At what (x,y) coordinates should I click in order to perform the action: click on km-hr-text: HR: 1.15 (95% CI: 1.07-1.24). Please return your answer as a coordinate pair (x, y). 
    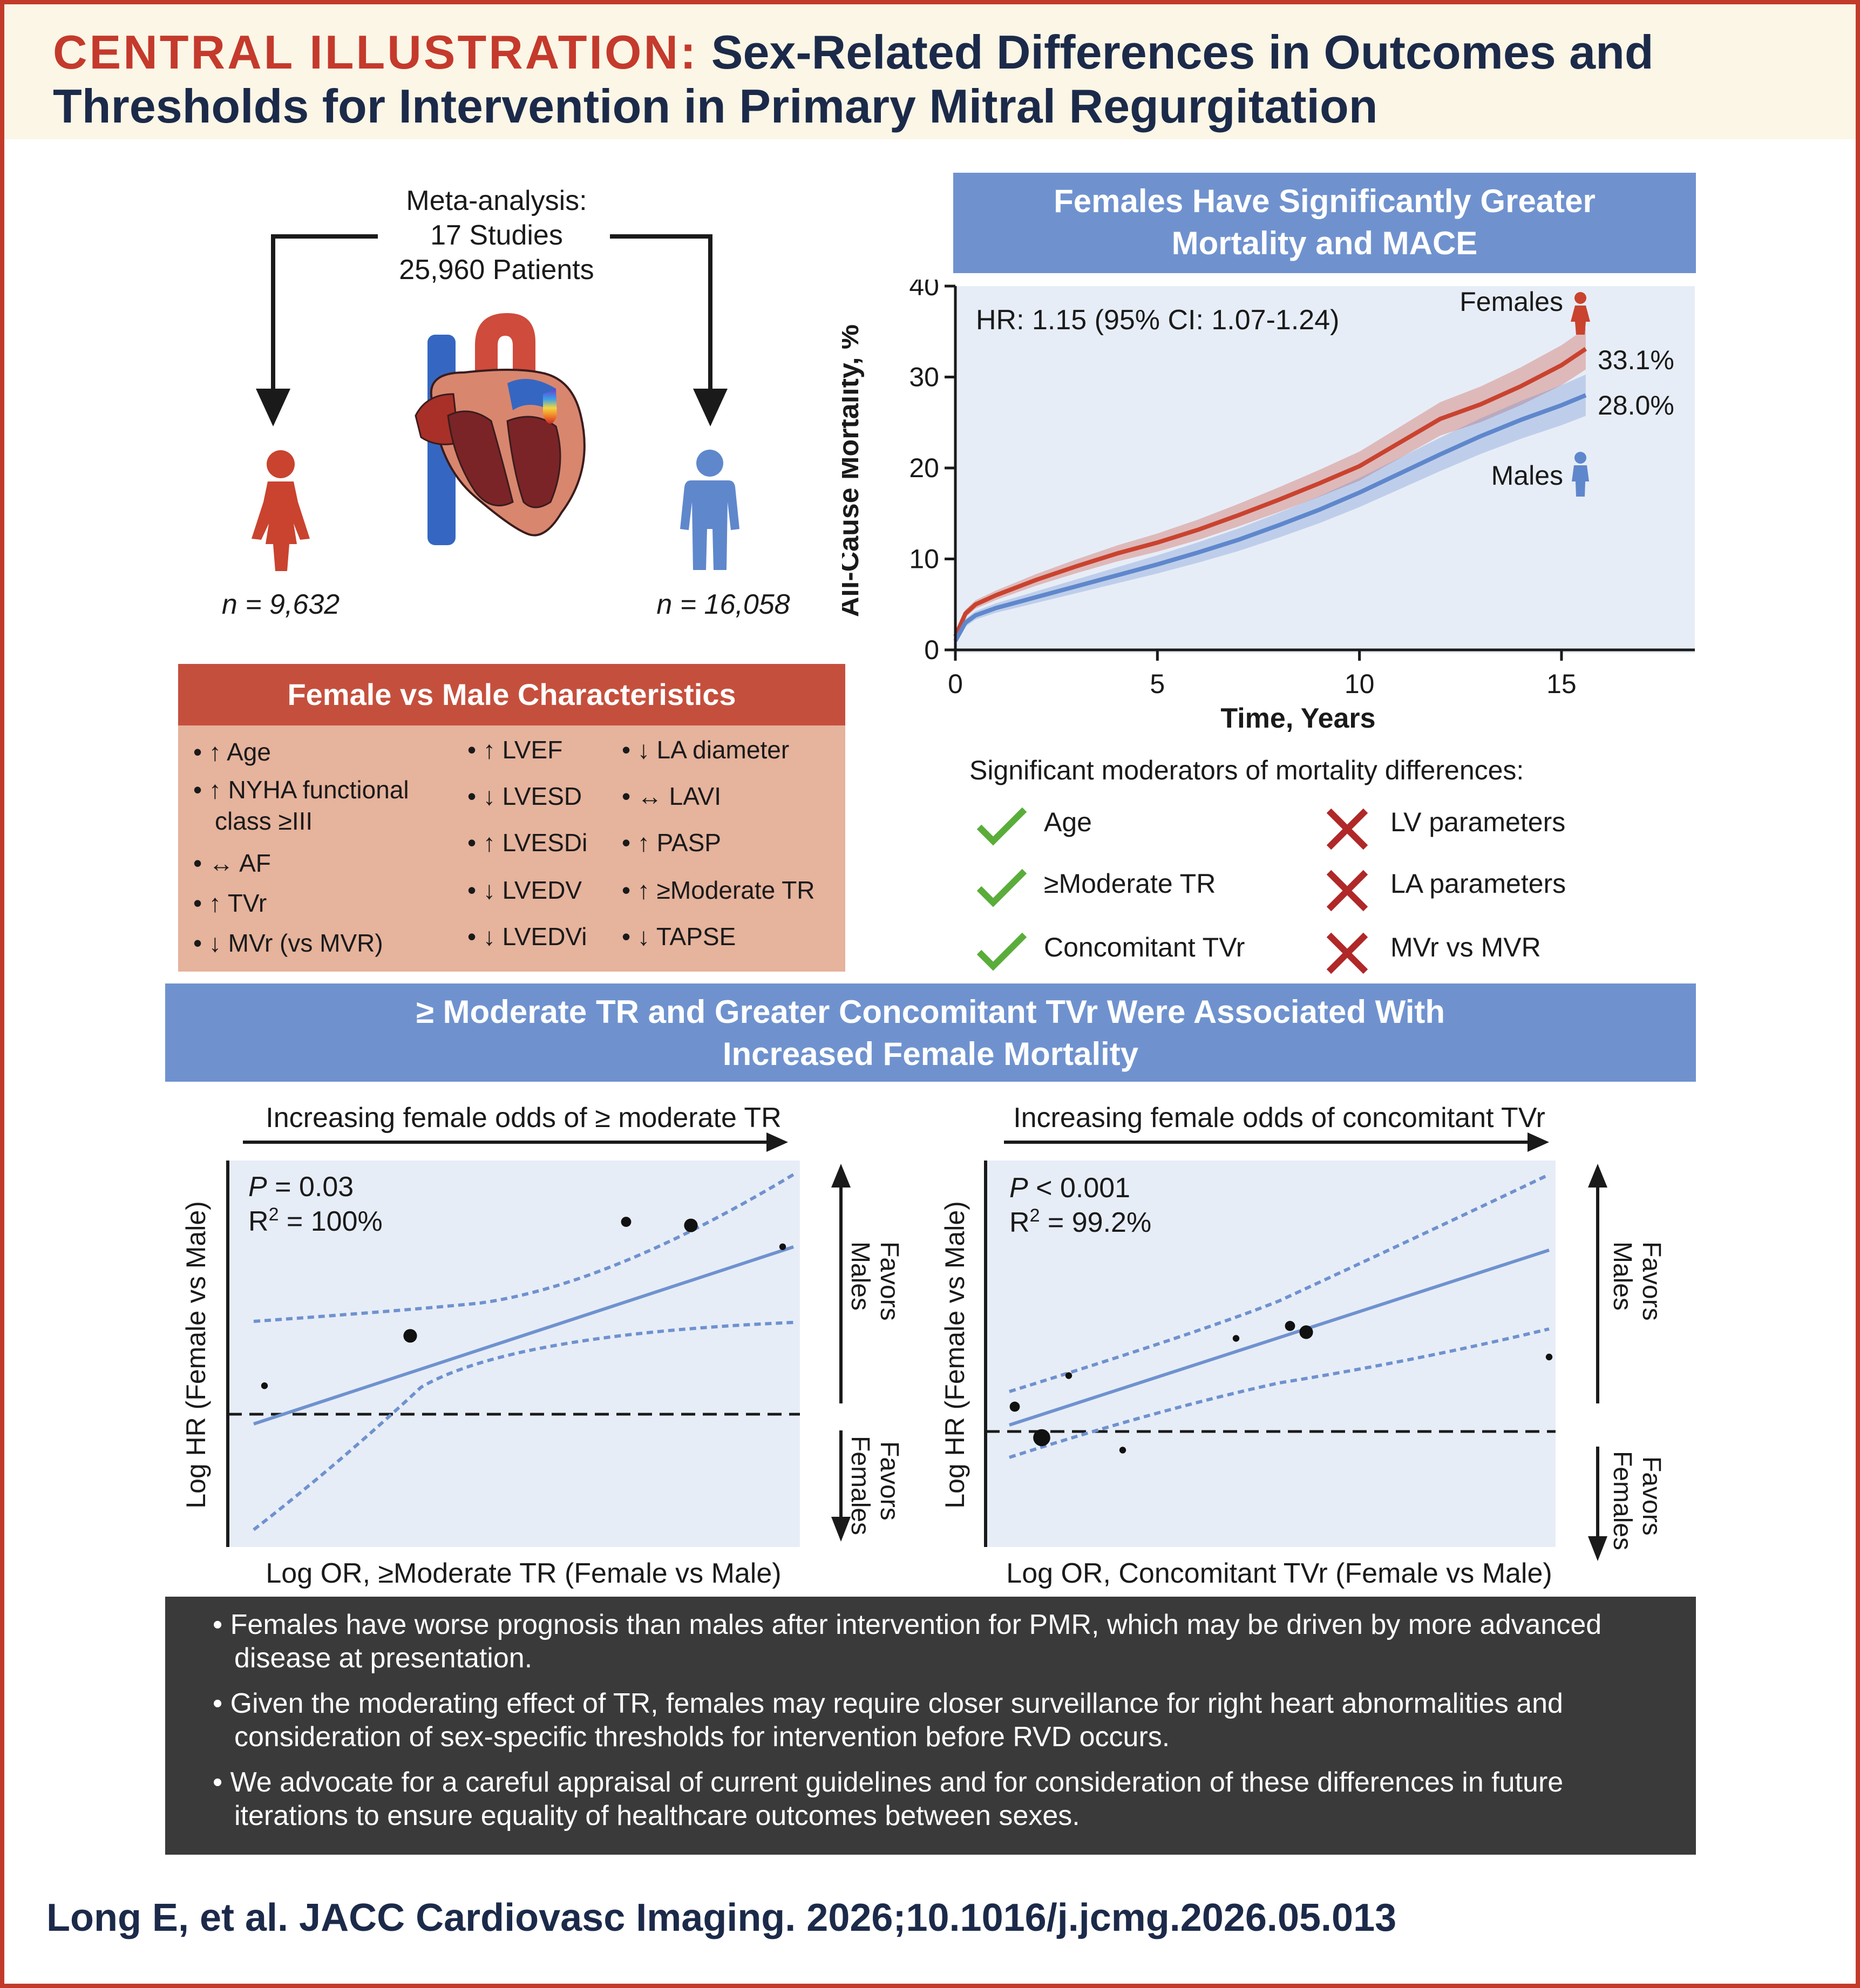
    Looking at the image, I should click on (1158, 320).